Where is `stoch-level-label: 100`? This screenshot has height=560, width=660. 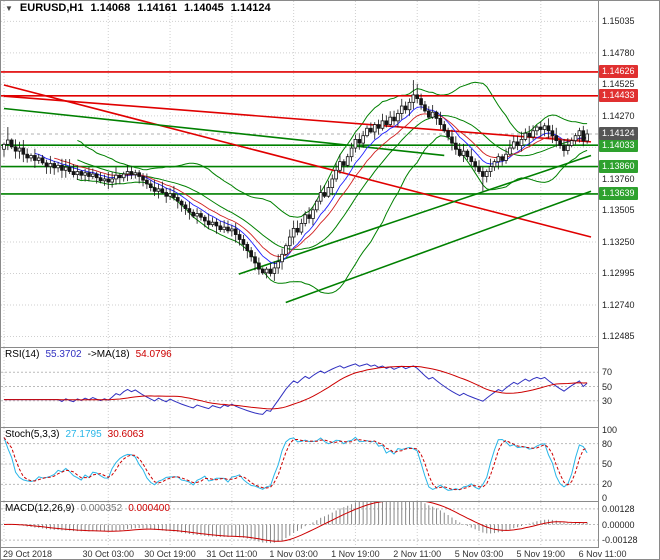
stoch-level-label: 100 is located at coordinates (610, 430).